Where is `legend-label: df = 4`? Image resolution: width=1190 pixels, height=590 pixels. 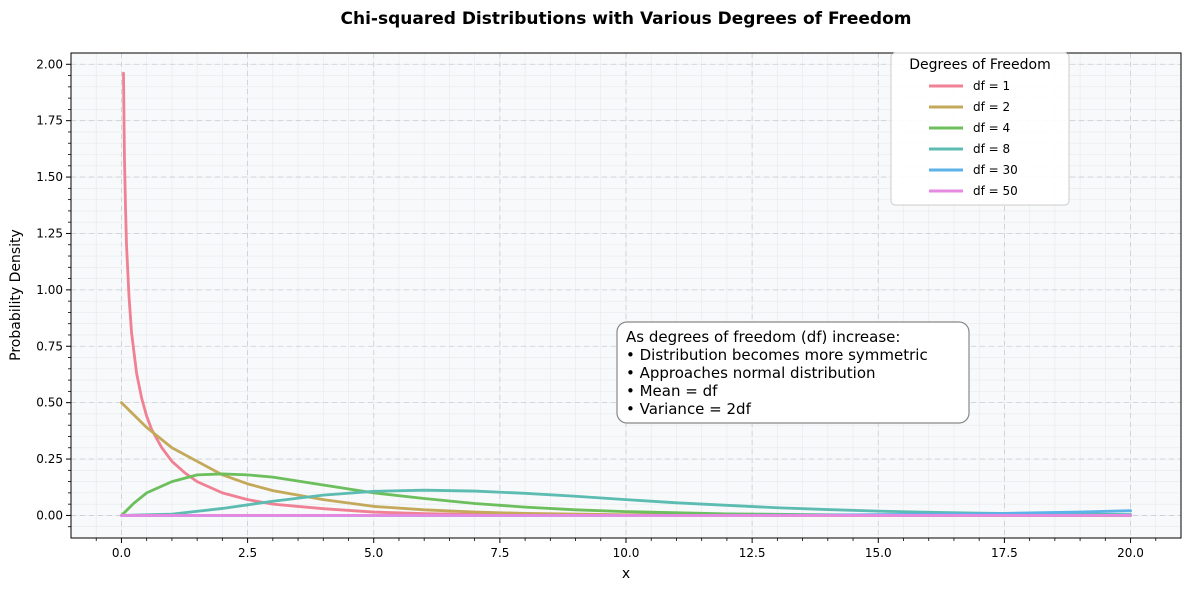
legend-label: df = 4 is located at coordinates (991, 128).